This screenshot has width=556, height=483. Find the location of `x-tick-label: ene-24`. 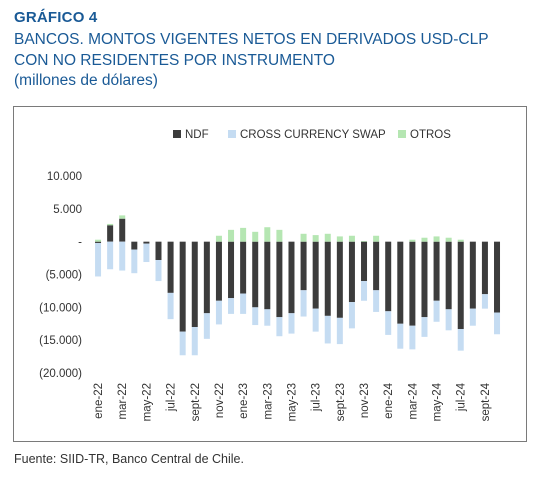

x-tick-label: ene-24 is located at coordinates (389, 400).